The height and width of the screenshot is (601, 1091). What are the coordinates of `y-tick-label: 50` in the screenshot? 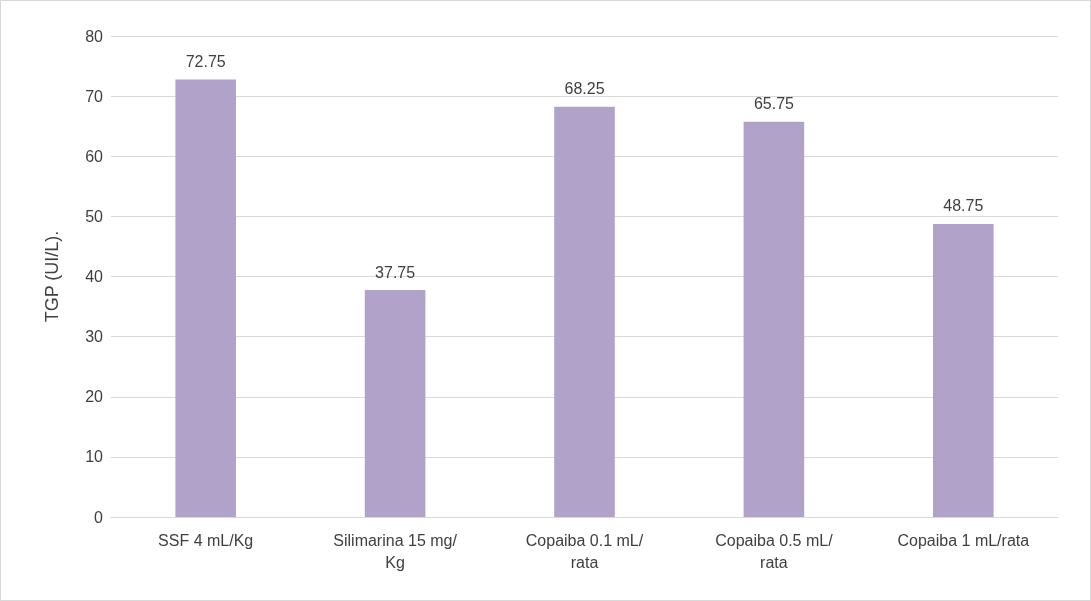 It's located at (94, 216).